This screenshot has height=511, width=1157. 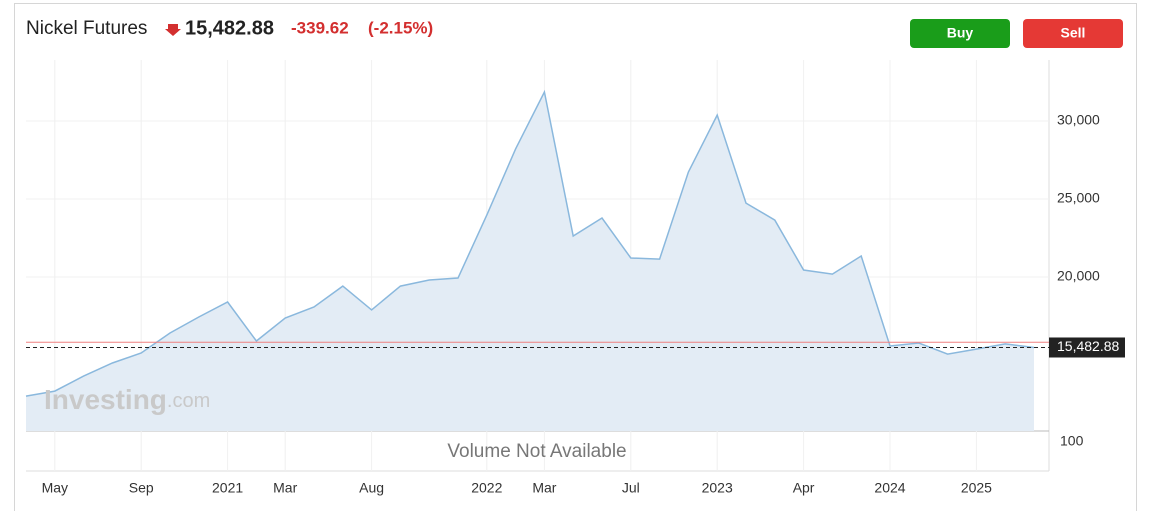 What do you see at coordinates (400, 27) in the screenshot?
I see `percent-change: (-2.15%)` at bounding box center [400, 27].